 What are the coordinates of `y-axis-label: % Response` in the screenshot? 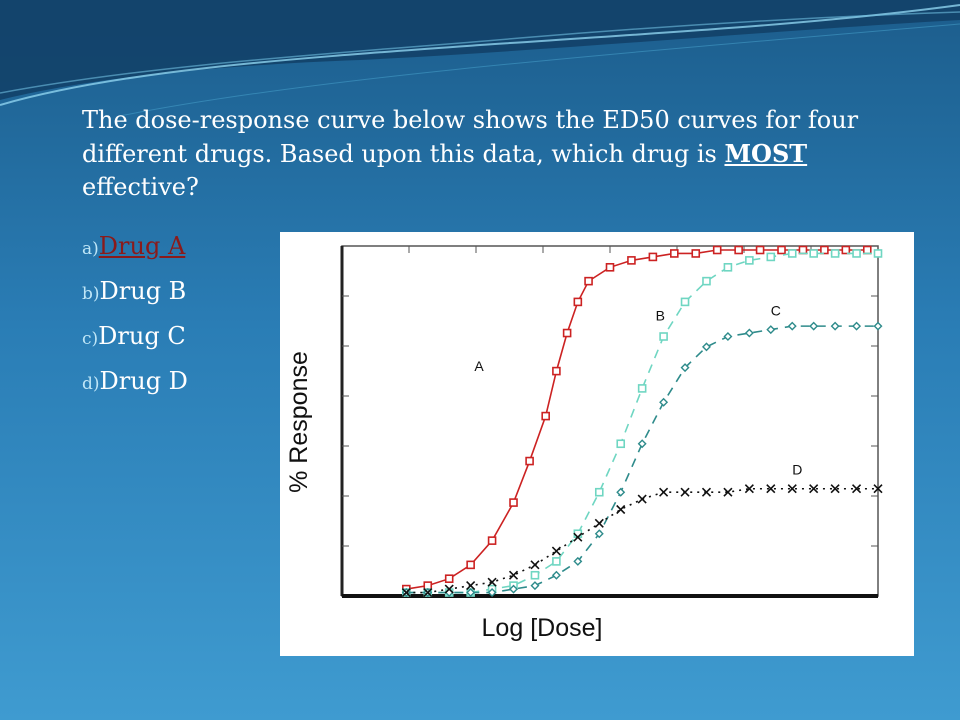 It's located at (299, 422).